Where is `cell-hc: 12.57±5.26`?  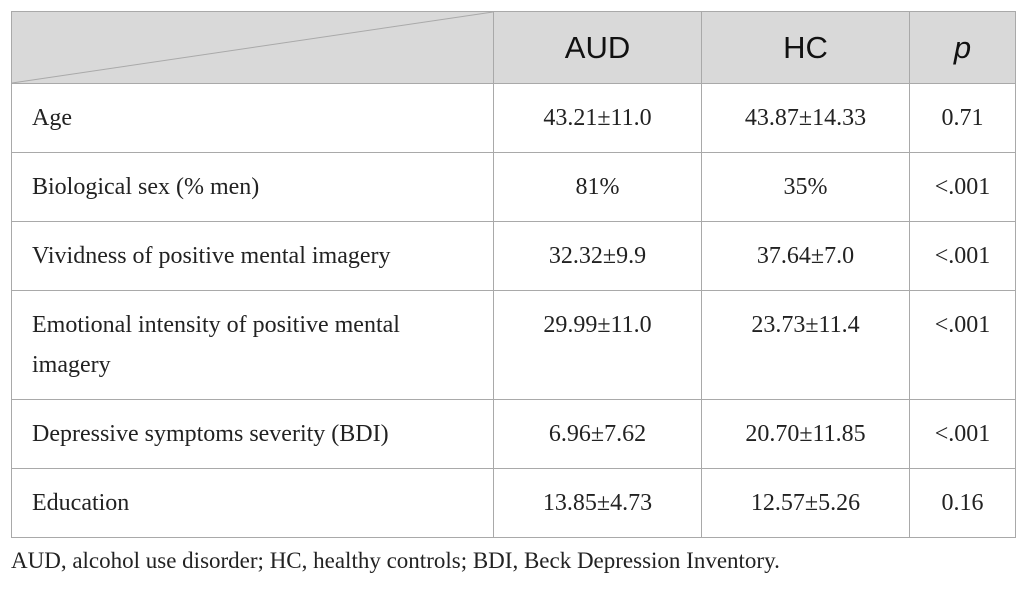
cell-hc: 12.57±5.26 is located at coordinates (805, 503).